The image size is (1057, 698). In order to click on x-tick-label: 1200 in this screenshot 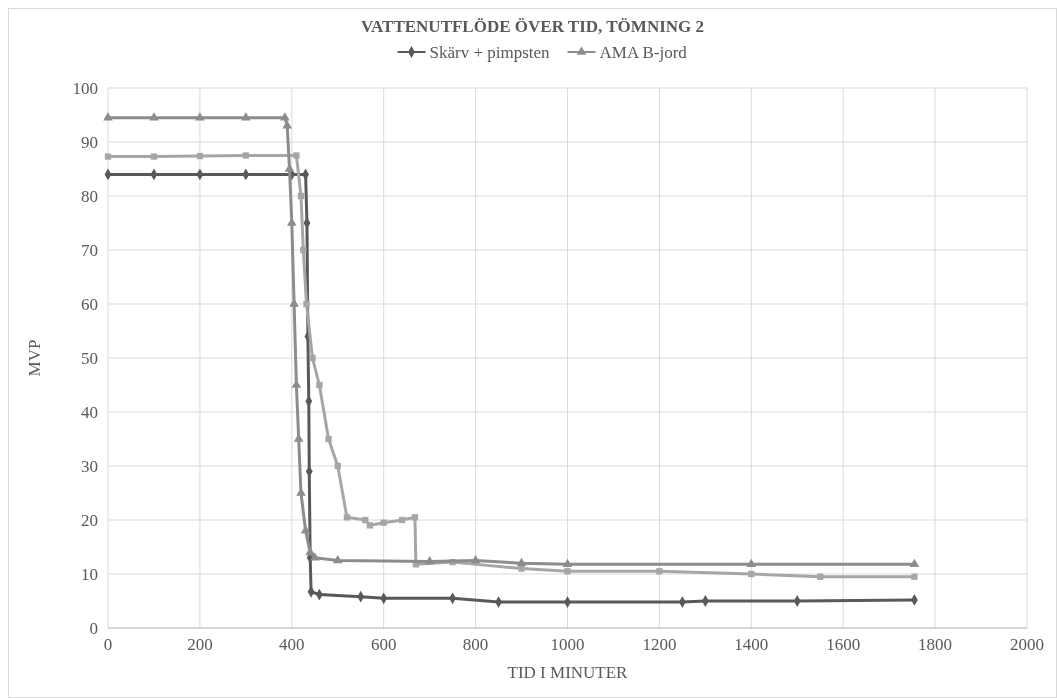, I will do `click(659, 644)`.